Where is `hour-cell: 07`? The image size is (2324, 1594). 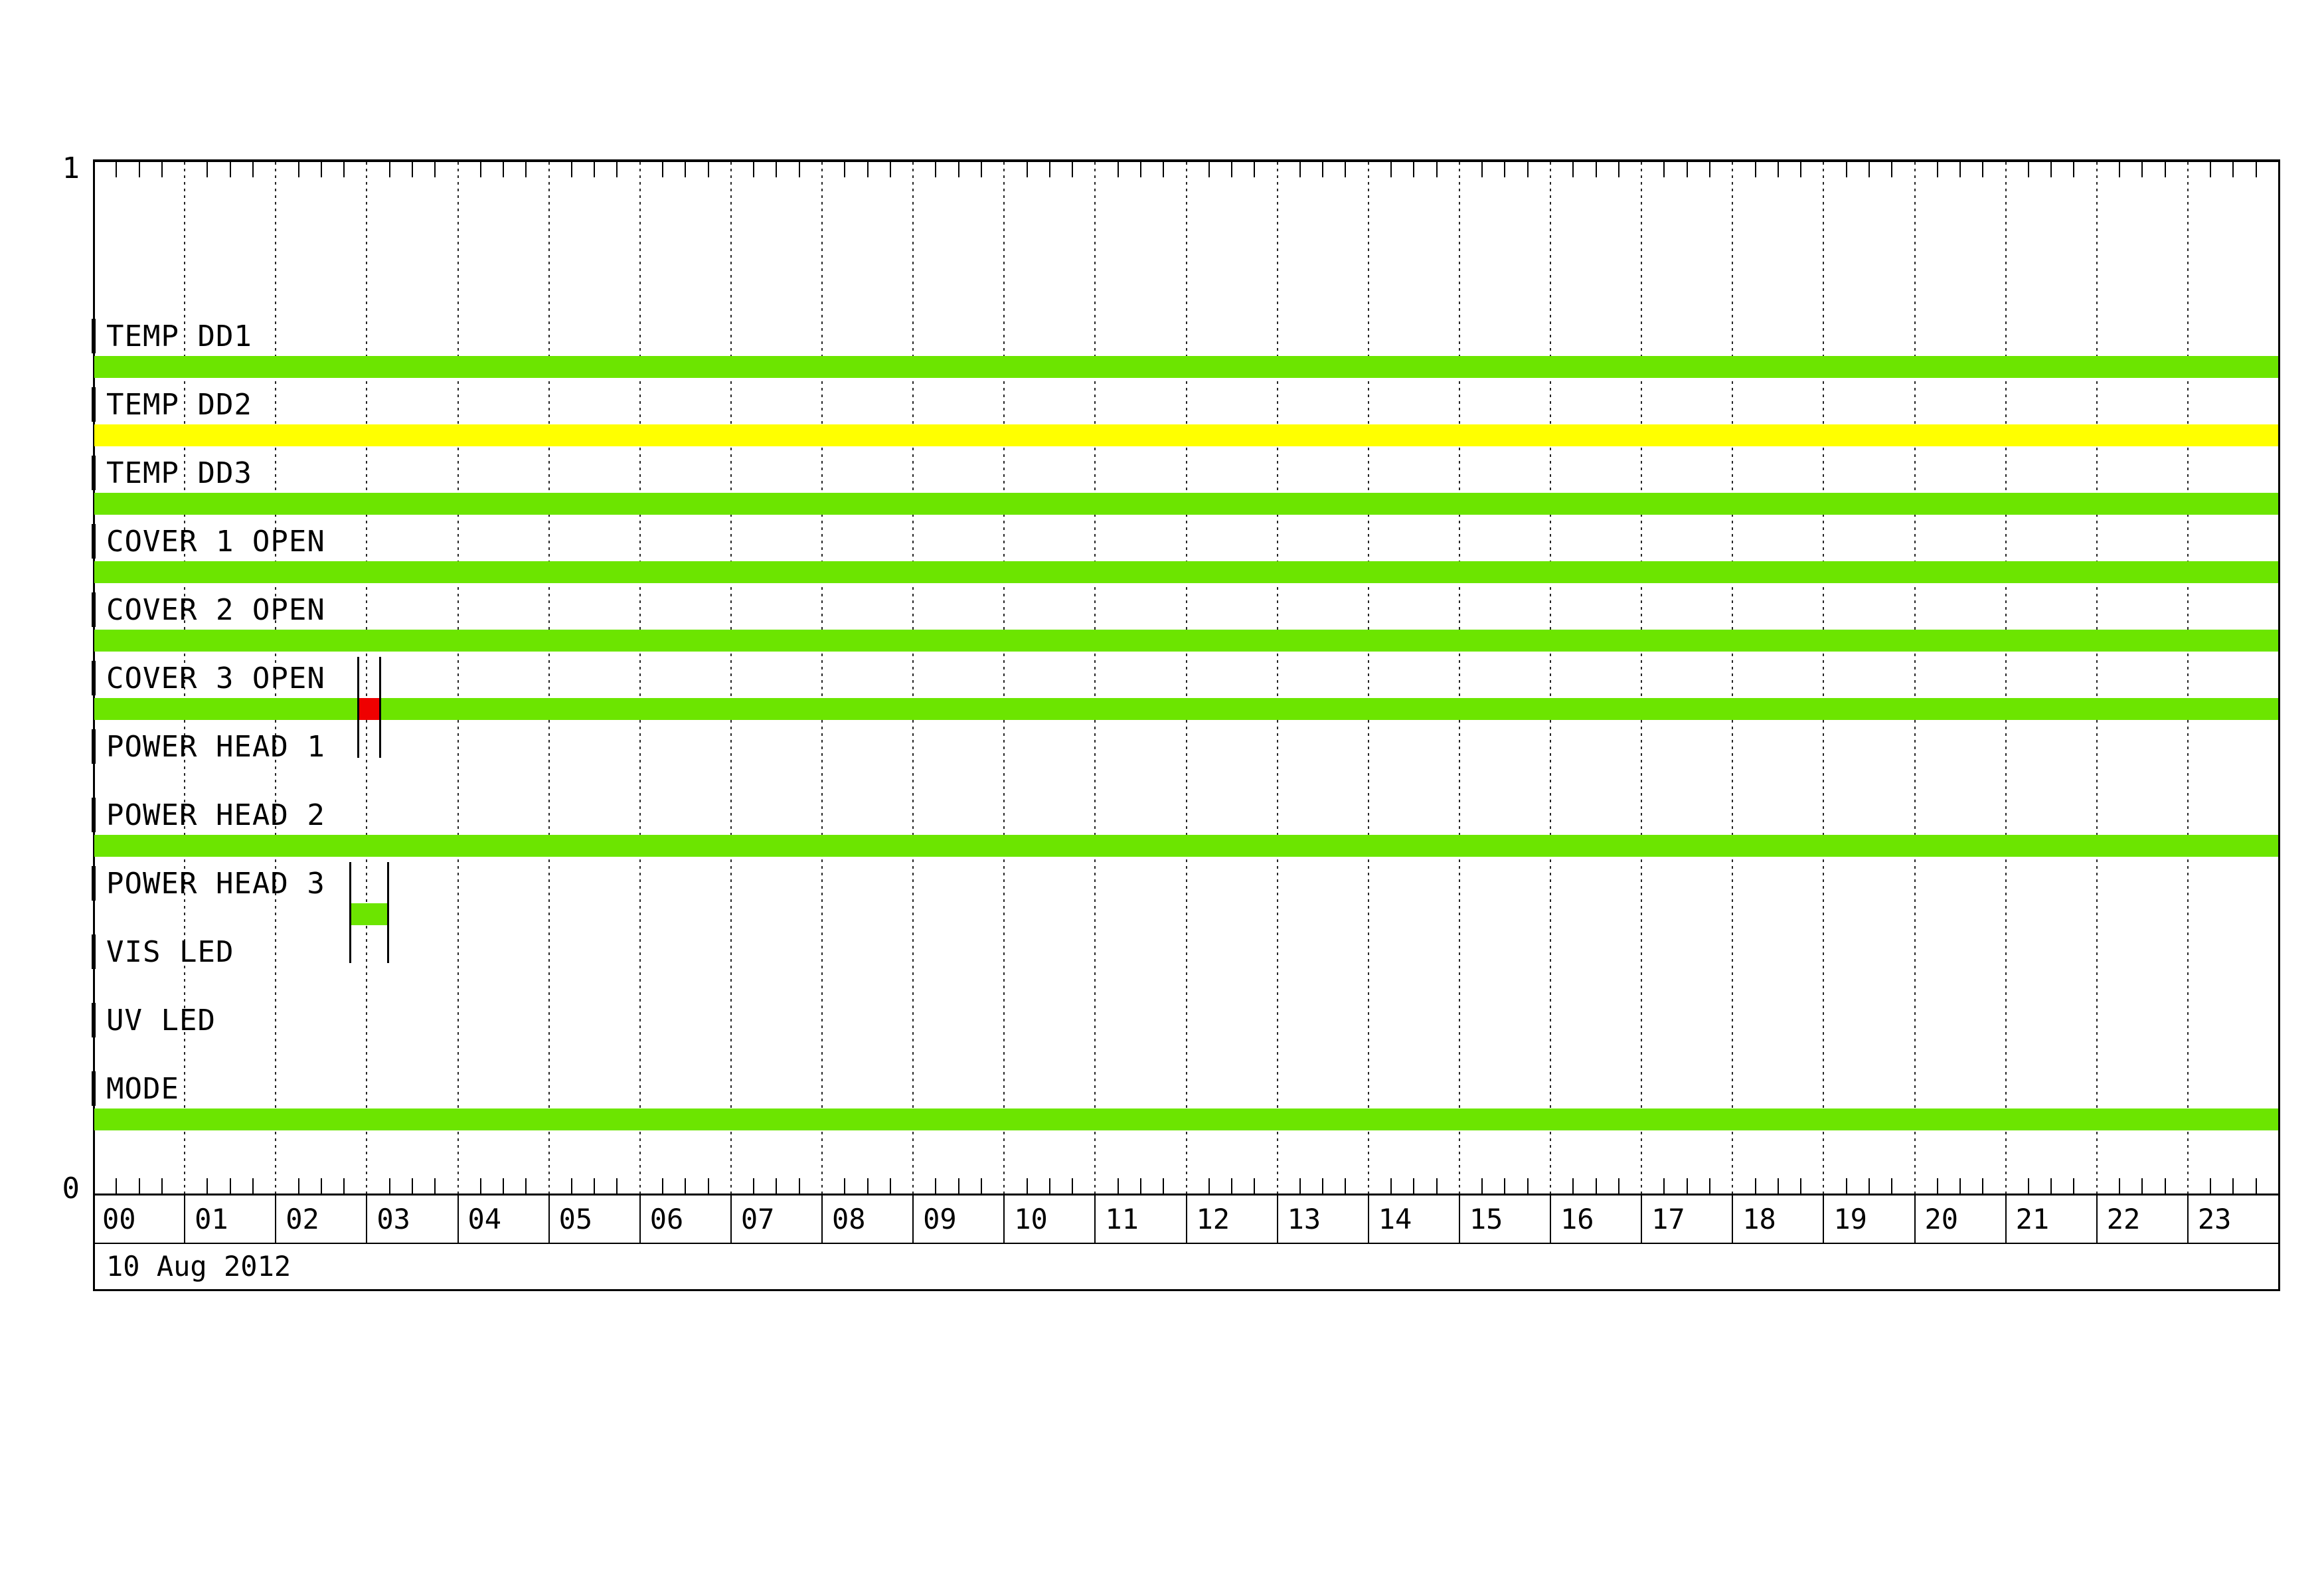 hour-cell: 07 is located at coordinates (775, 1219).